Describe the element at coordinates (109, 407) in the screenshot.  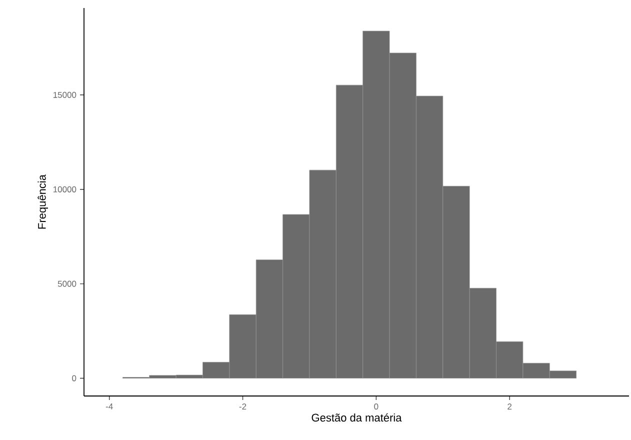
I see `x-tick-label: -4` at that location.